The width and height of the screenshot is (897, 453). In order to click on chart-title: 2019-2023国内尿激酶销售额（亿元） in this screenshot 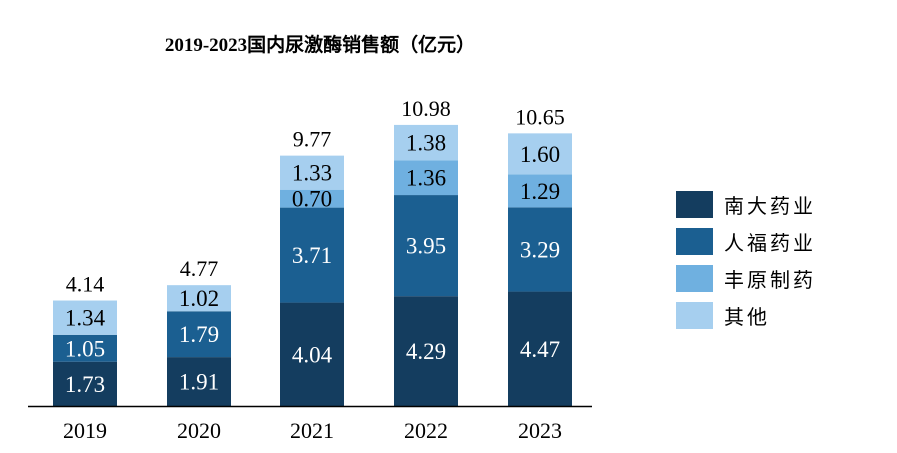, I will do `click(320, 45)`.